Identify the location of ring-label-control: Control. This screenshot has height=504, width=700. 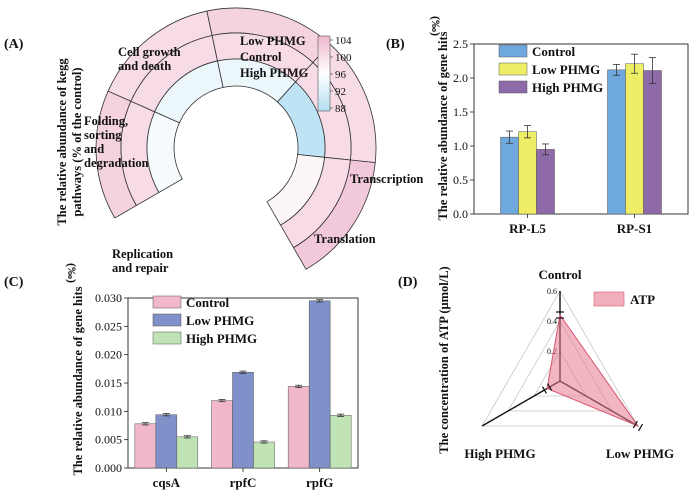
(261, 57).